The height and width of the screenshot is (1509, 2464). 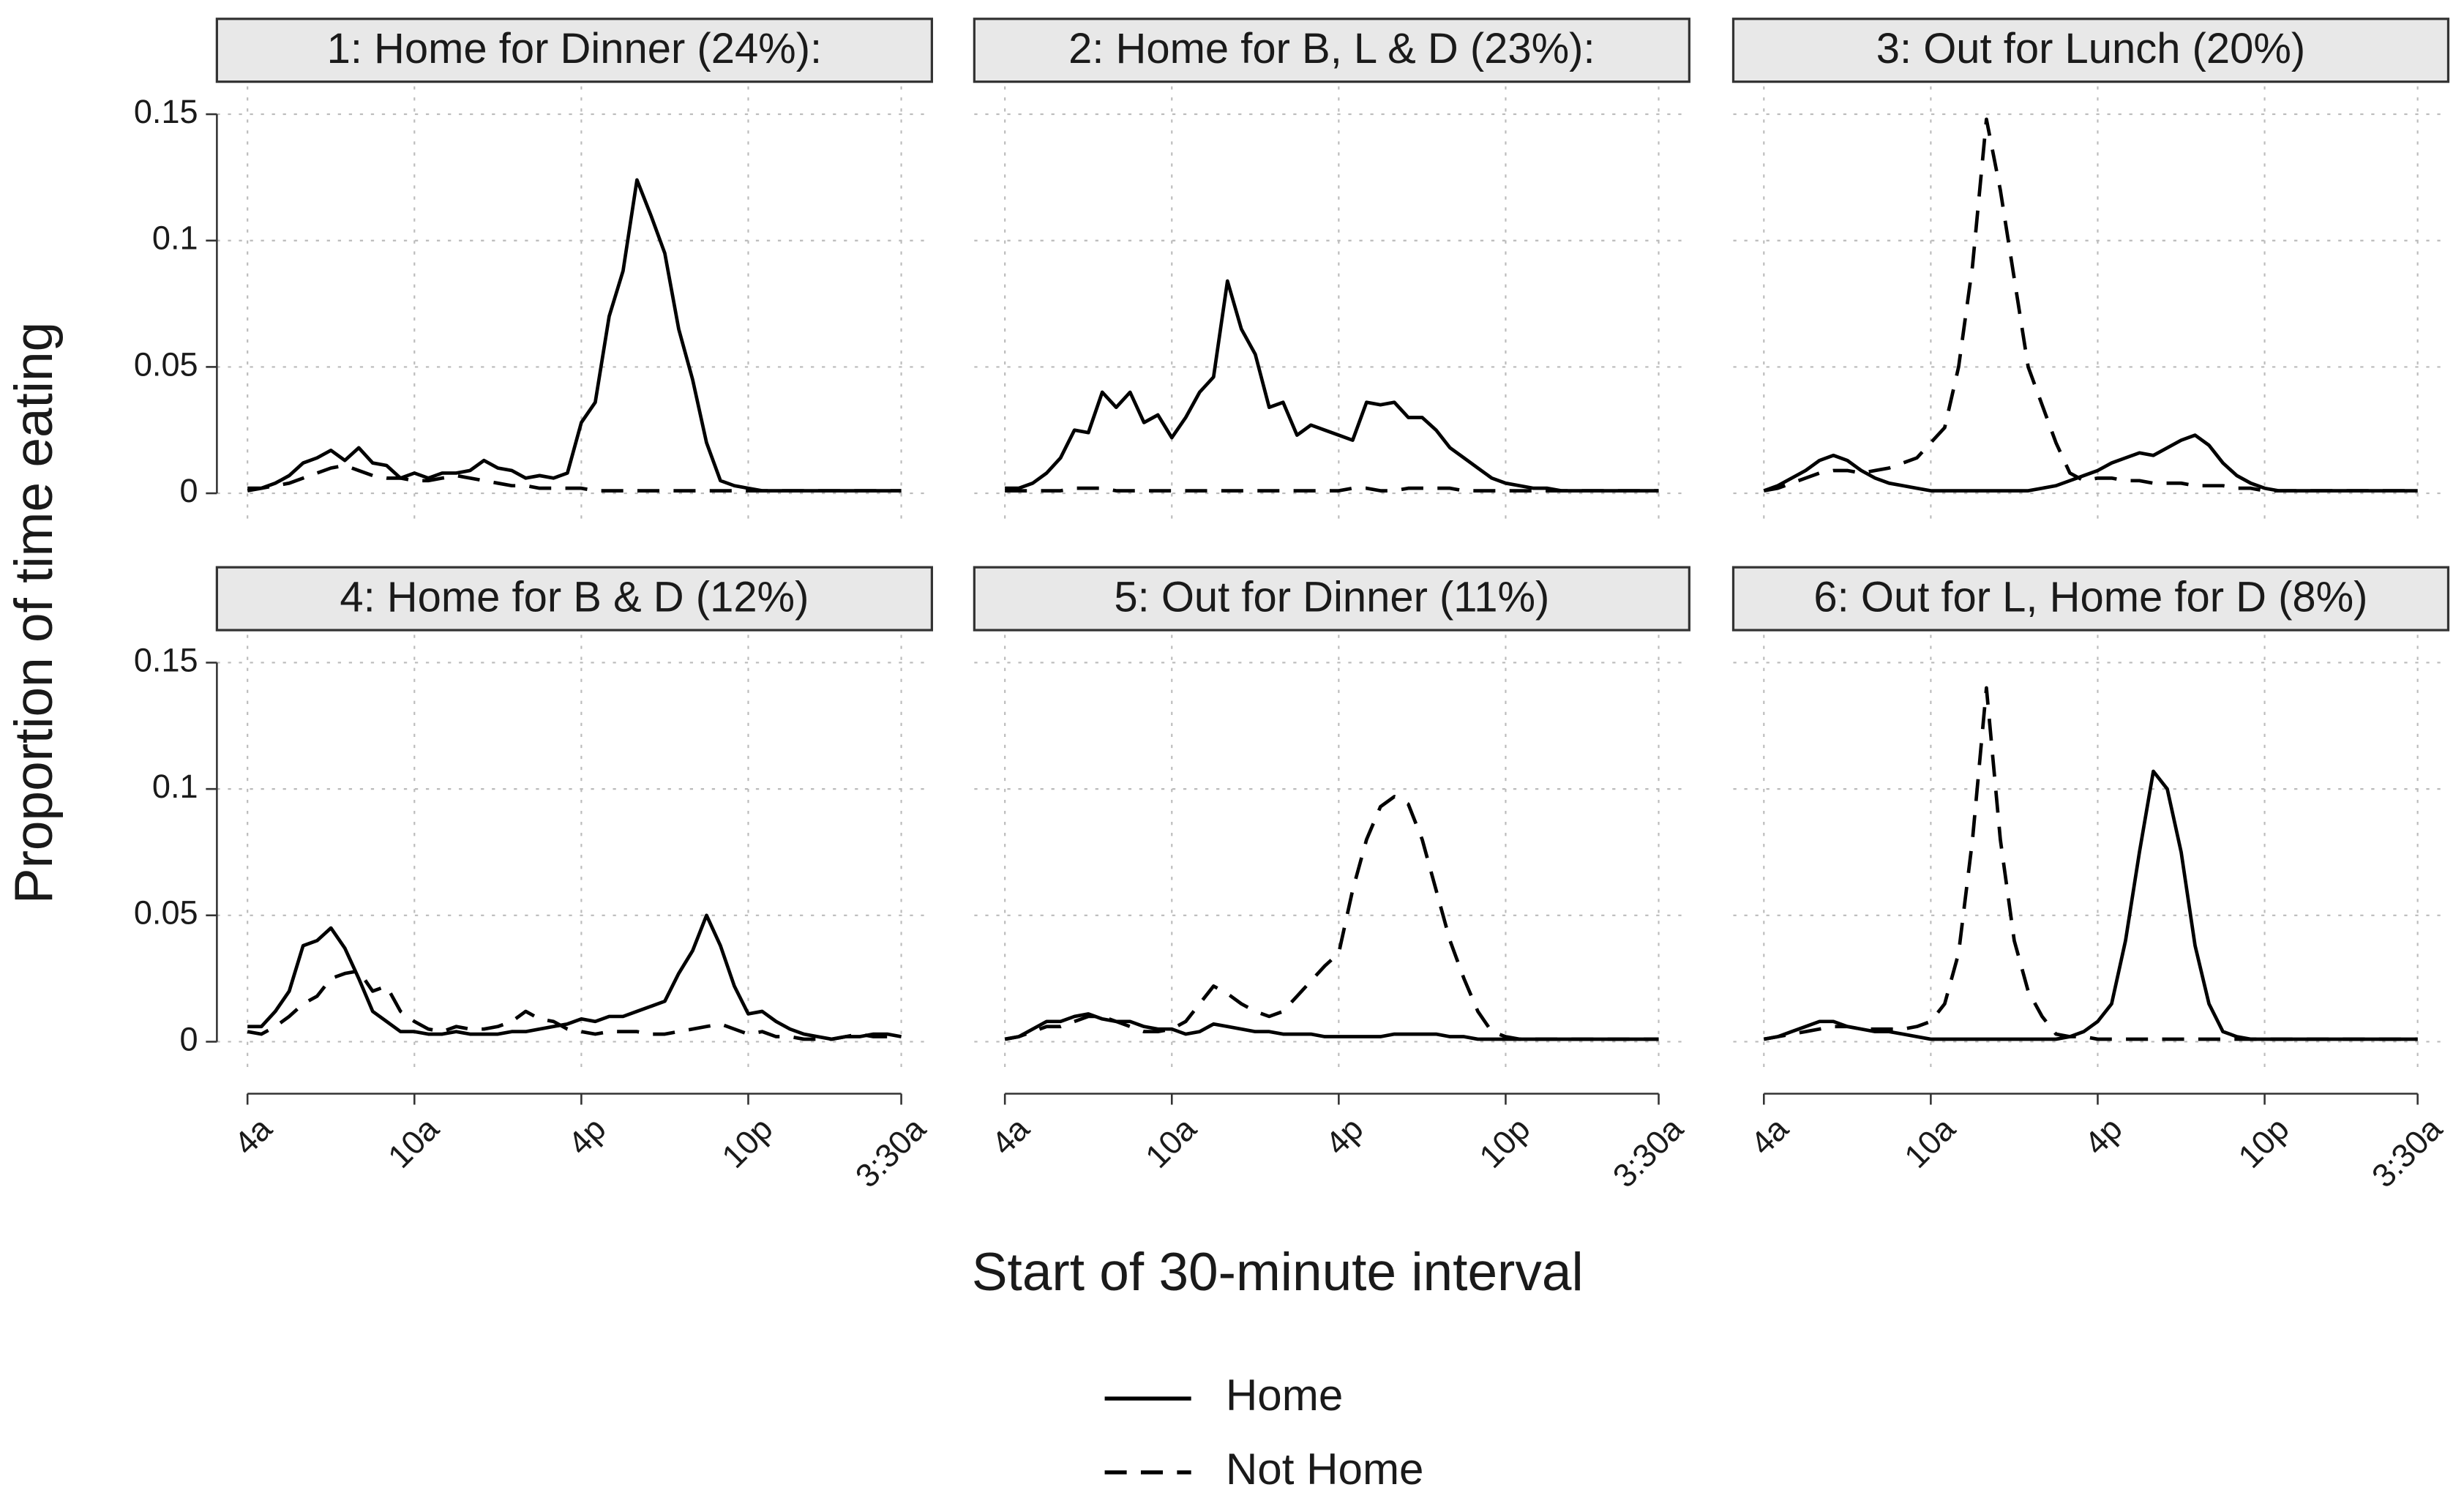 I want to click on legend-label: Not Home, so click(x=1325, y=1469).